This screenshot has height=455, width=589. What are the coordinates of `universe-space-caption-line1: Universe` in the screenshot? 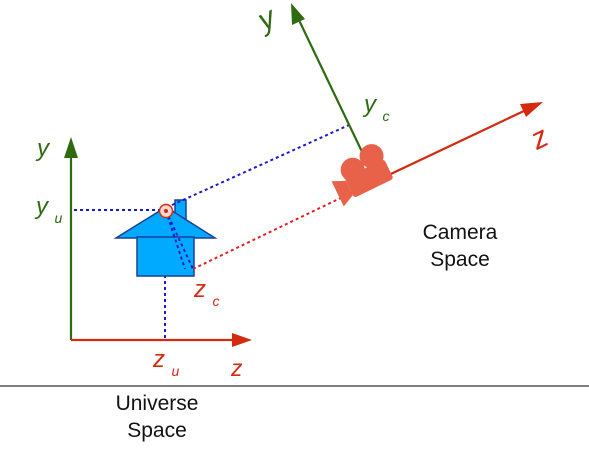 It's located at (157, 403).